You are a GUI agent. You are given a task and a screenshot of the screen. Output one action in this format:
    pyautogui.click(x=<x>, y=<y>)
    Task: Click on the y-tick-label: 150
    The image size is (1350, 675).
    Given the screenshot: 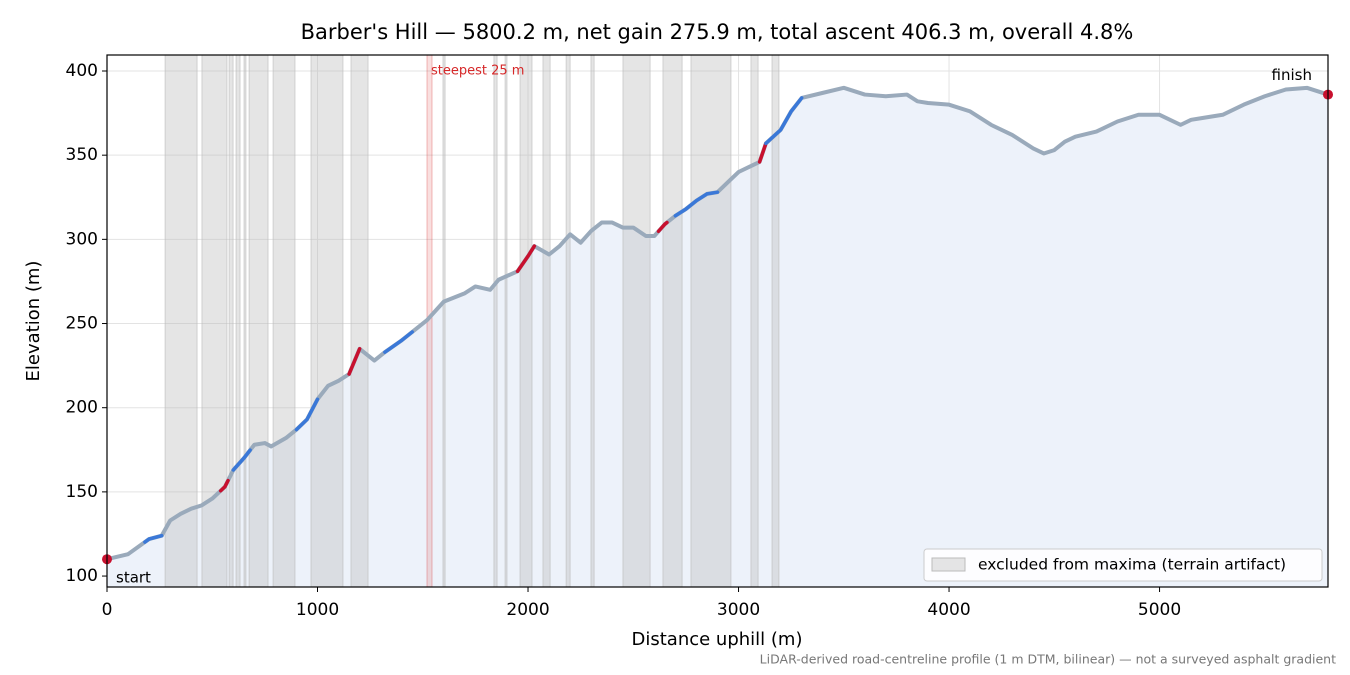 What is the action you would take?
    pyautogui.click(x=82, y=492)
    